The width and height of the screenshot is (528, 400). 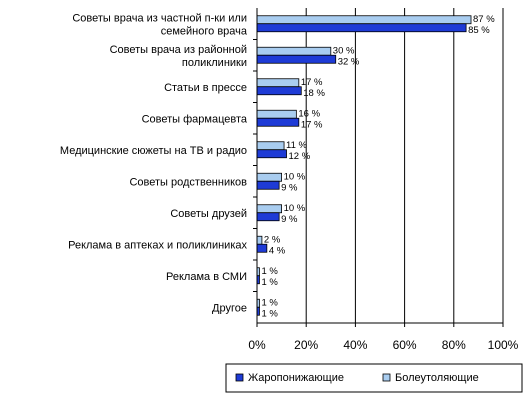 What do you see at coordinates (157, 245) in the screenshot?
I see `category-label: Реклама в аптеках и поликлиниках` at bounding box center [157, 245].